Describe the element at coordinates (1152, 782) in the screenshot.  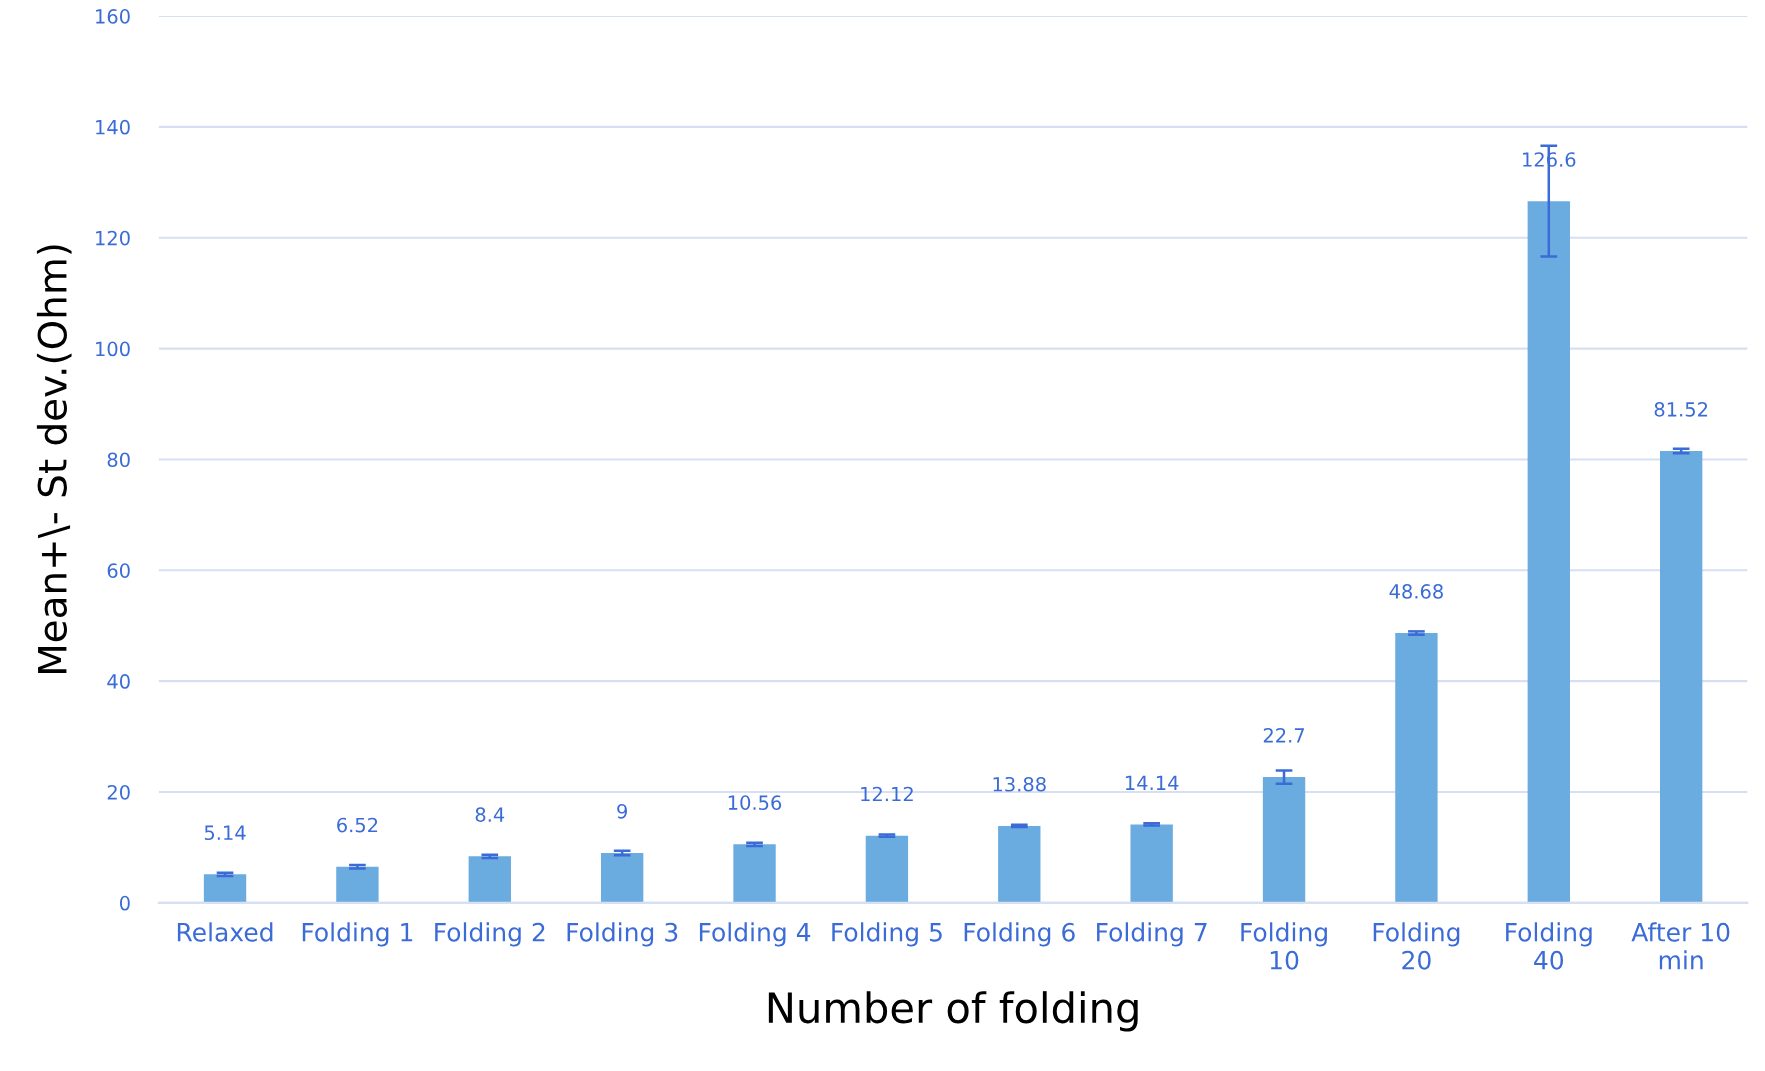
I see `data-label: 14.14` at that location.